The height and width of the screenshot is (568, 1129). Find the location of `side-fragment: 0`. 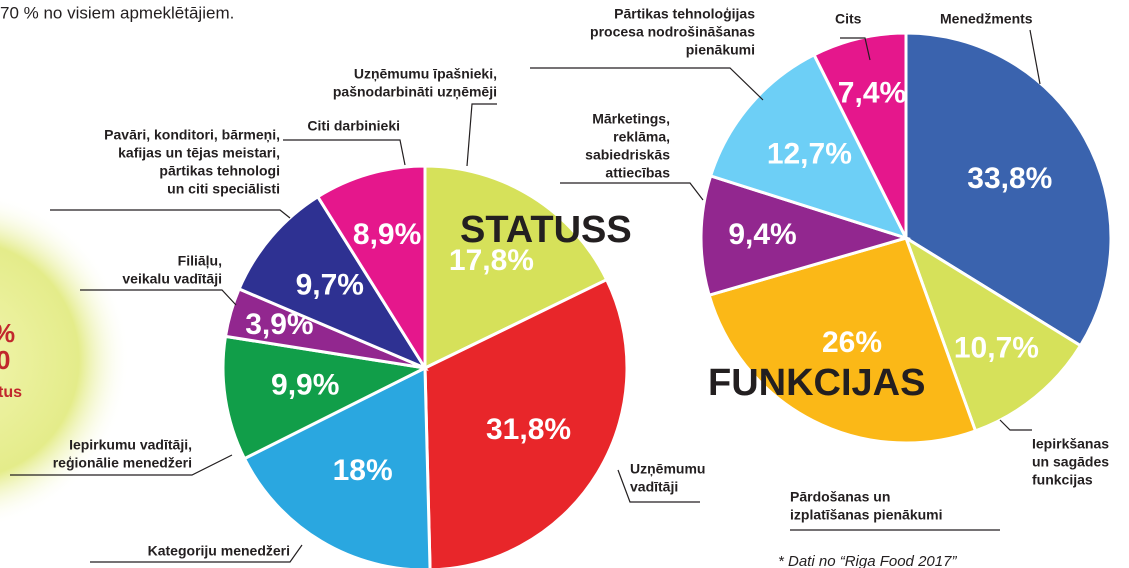

side-fragment: 0 is located at coordinates (5, 360).